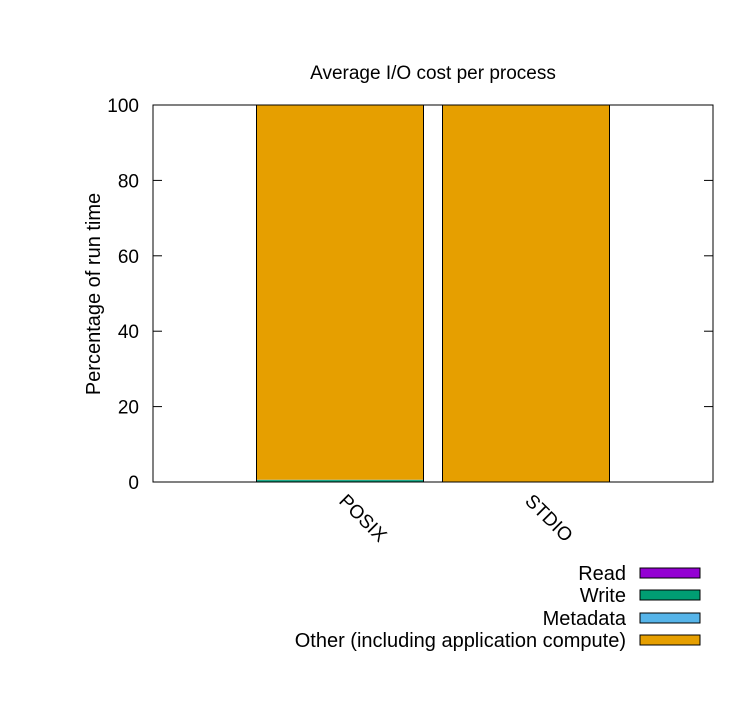 The width and height of the screenshot is (756, 718). Describe the element at coordinates (455, 519) in the screenshot. I see `x-ticks-group: POSIX STDIO` at that location.